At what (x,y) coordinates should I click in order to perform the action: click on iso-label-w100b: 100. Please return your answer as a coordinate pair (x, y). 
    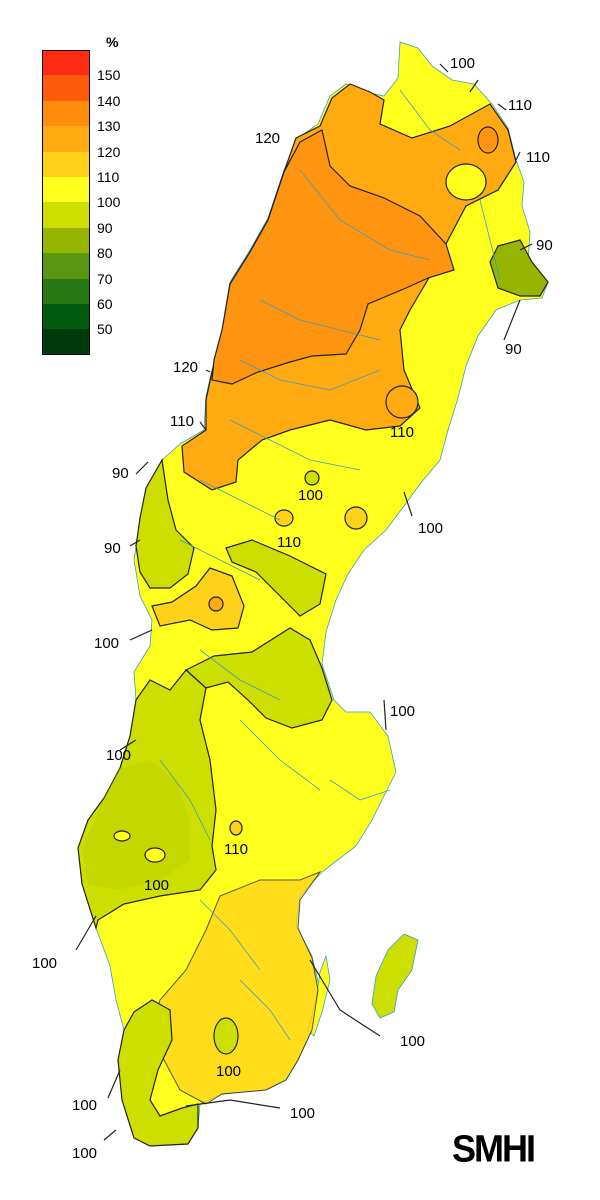
    Looking at the image, I should click on (118, 755).